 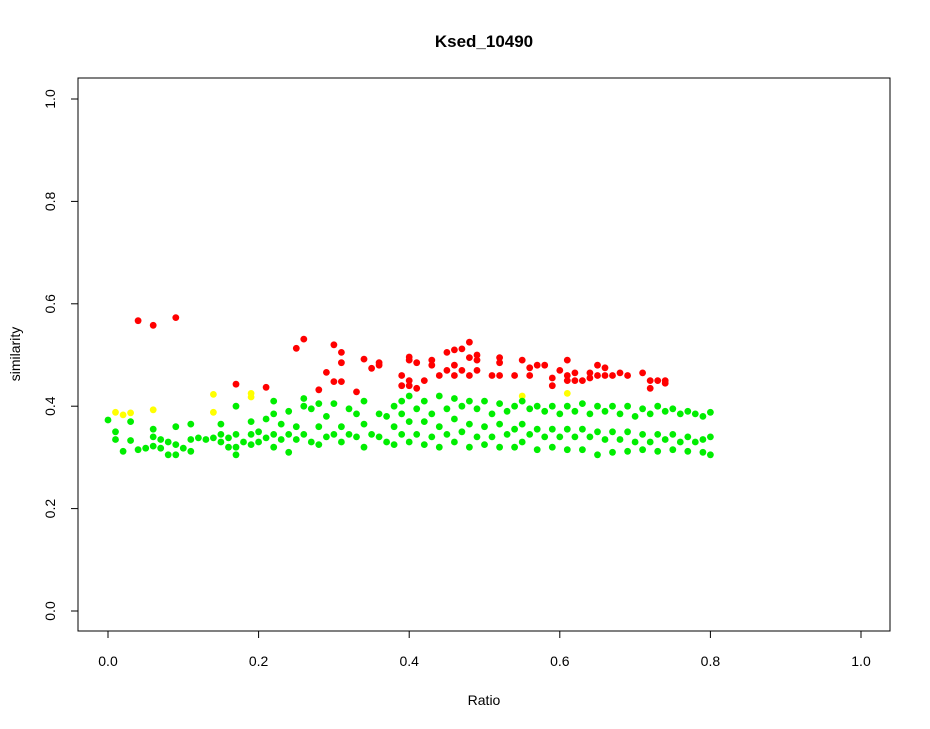 What do you see at coordinates (560, 661) in the screenshot?
I see `x-tick-label-3: 0.6` at bounding box center [560, 661].